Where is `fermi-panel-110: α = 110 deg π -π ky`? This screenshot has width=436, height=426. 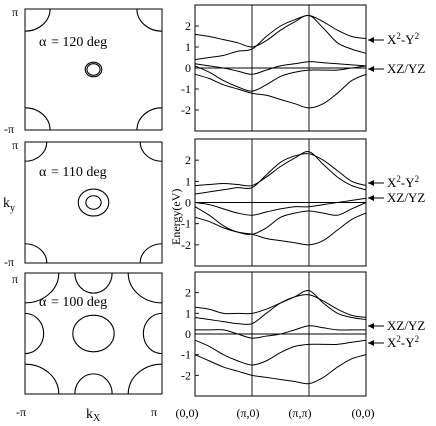
fermi-panel-110: α = 110 deg π -π ky is located at coordinates (83, 203).